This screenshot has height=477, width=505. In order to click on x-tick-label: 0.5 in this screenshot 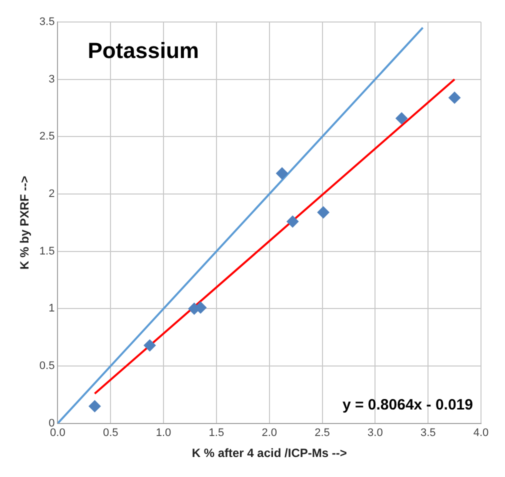, I will do `click(110, 433)`.